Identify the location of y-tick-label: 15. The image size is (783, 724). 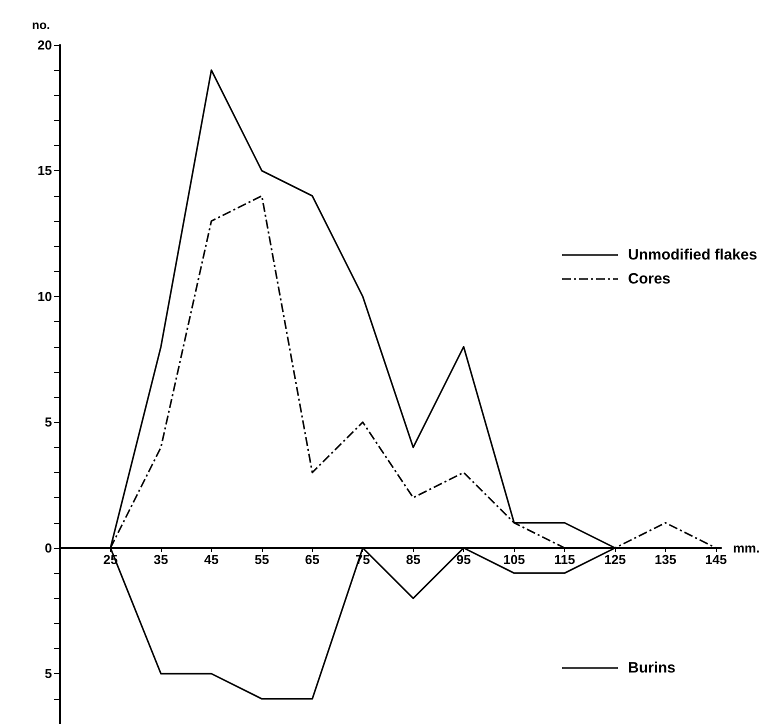
(45, 170).